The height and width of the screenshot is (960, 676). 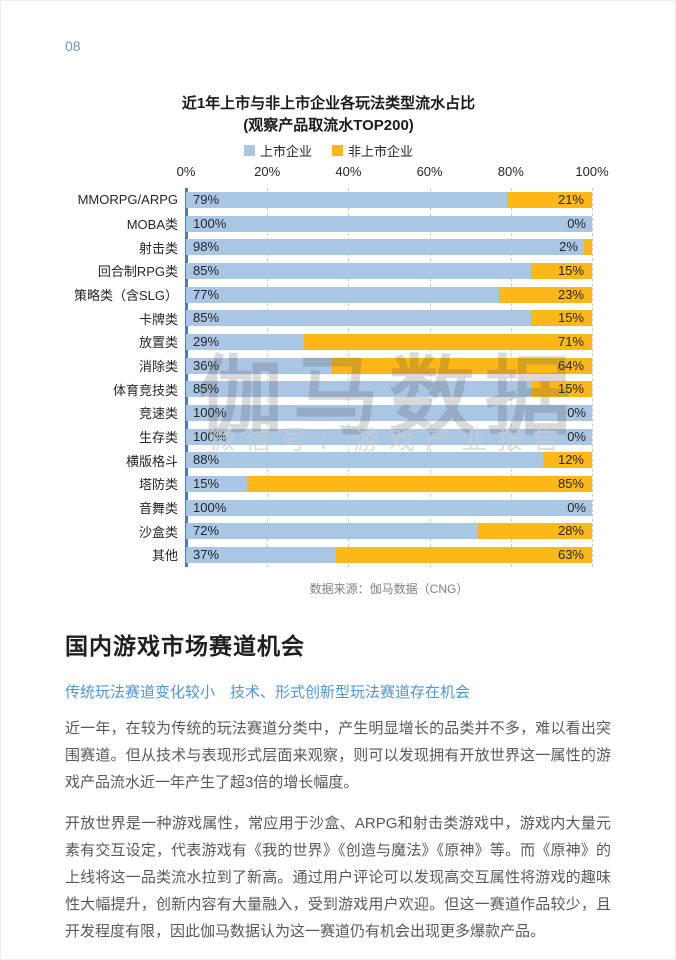 I want to click on chart-row: 塔防类 15% 85%, so click(x=328, y=484).